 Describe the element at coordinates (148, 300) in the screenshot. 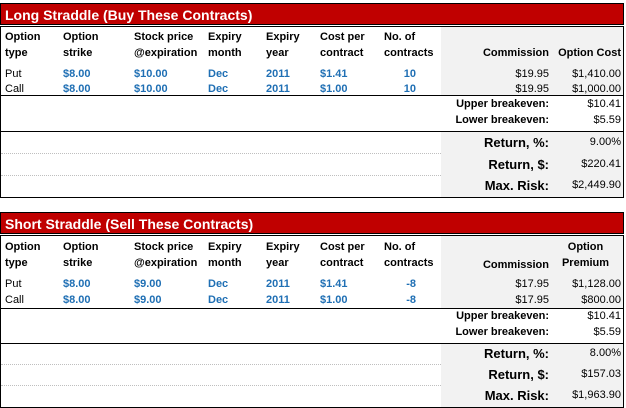

I see `short-call-stock: $9.00` at that location.